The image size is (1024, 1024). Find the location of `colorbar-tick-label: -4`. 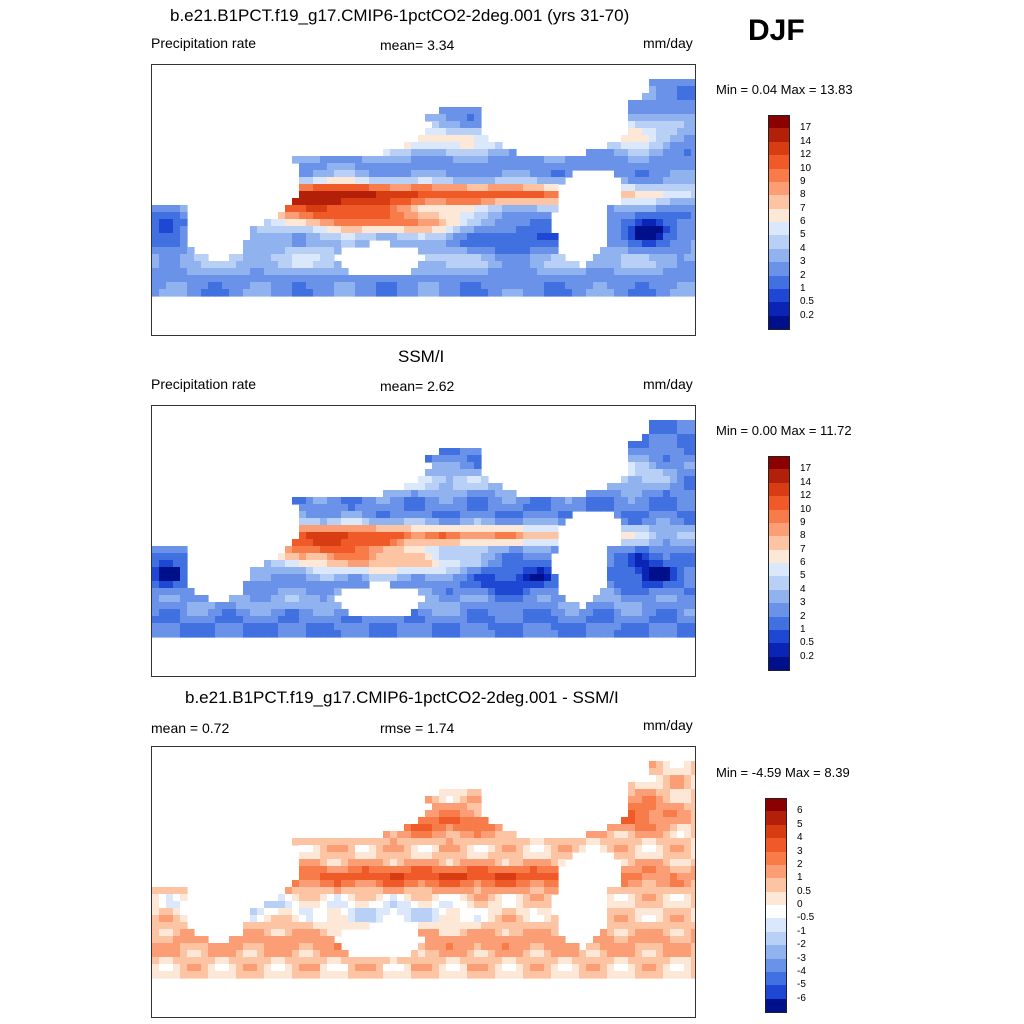

colorbar-tick-label: -4 is located at coordinates (801, 971).